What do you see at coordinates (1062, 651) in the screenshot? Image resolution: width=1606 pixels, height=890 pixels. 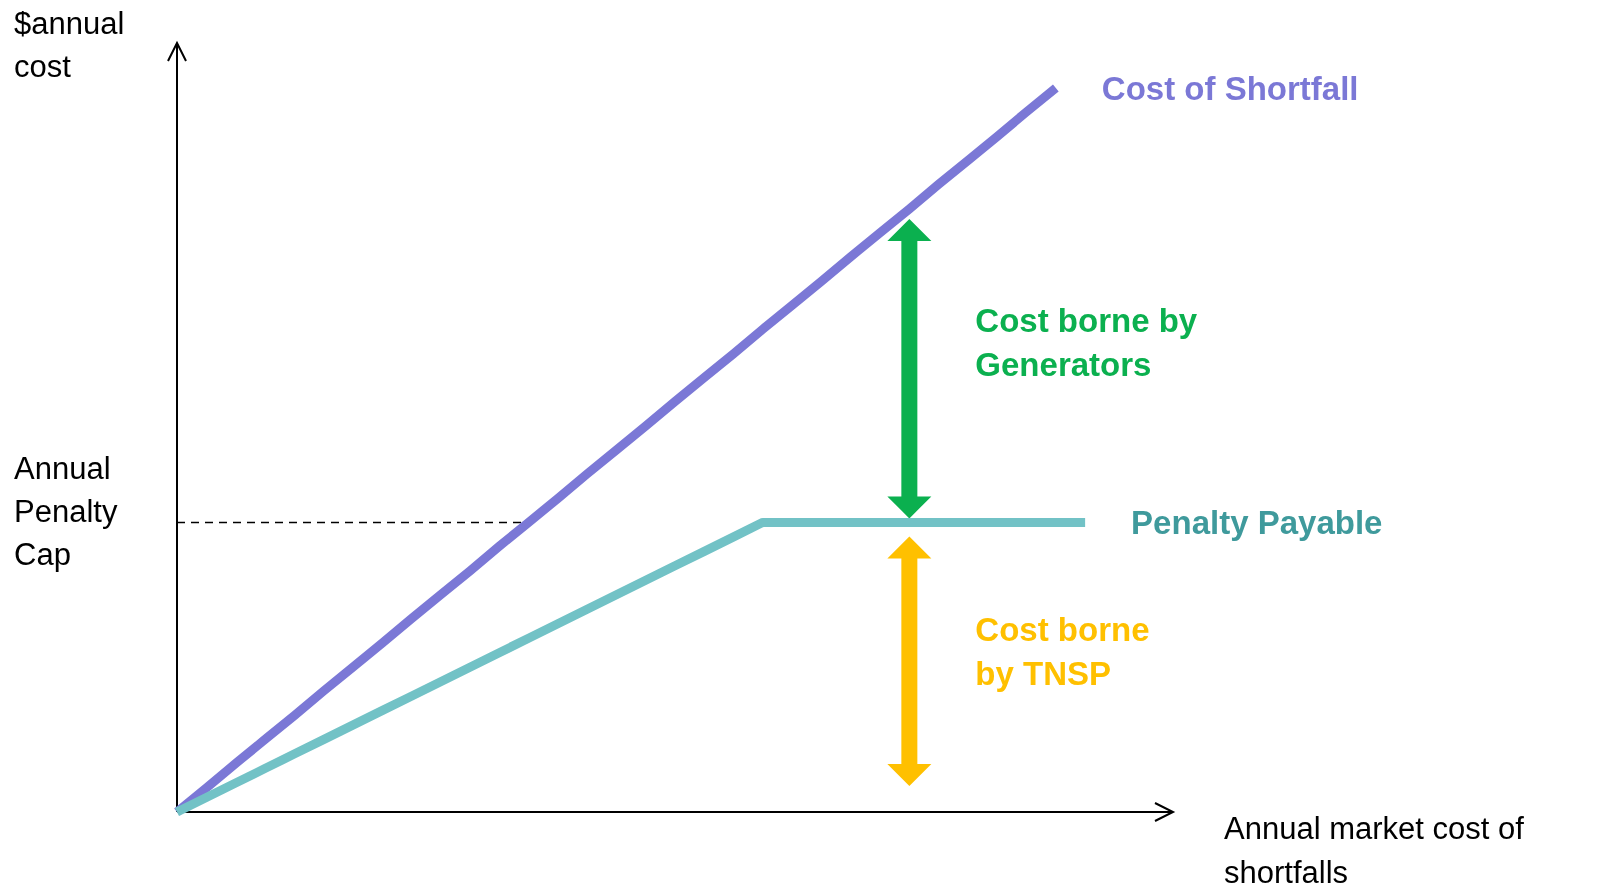 I see `annotation: Cost borne by TNSP` at bounding box center [1062, 651].